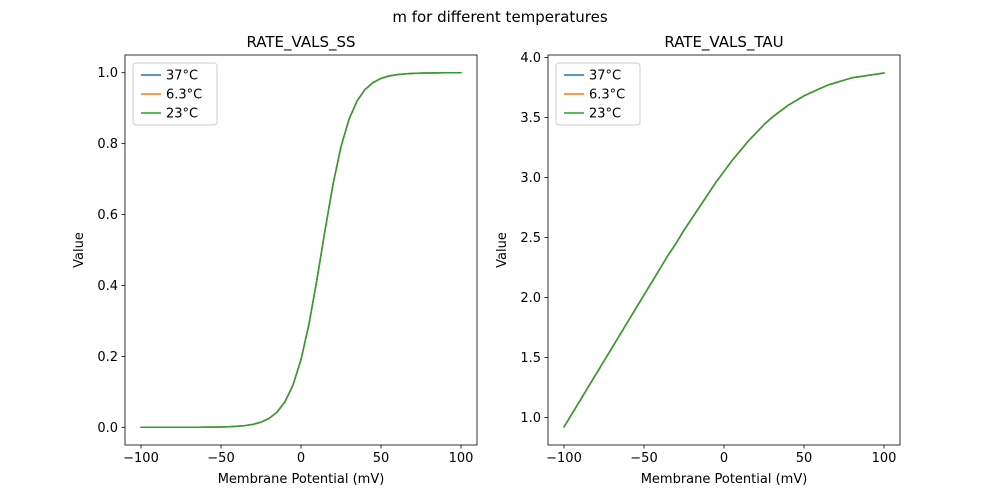 Image resolution: width=1000 pixels, height=500 pixels. What do you see at coordinates (107, 428) in the screenshot?
I see `y-tick-label: 0.0` at bounding box center [107, 428].